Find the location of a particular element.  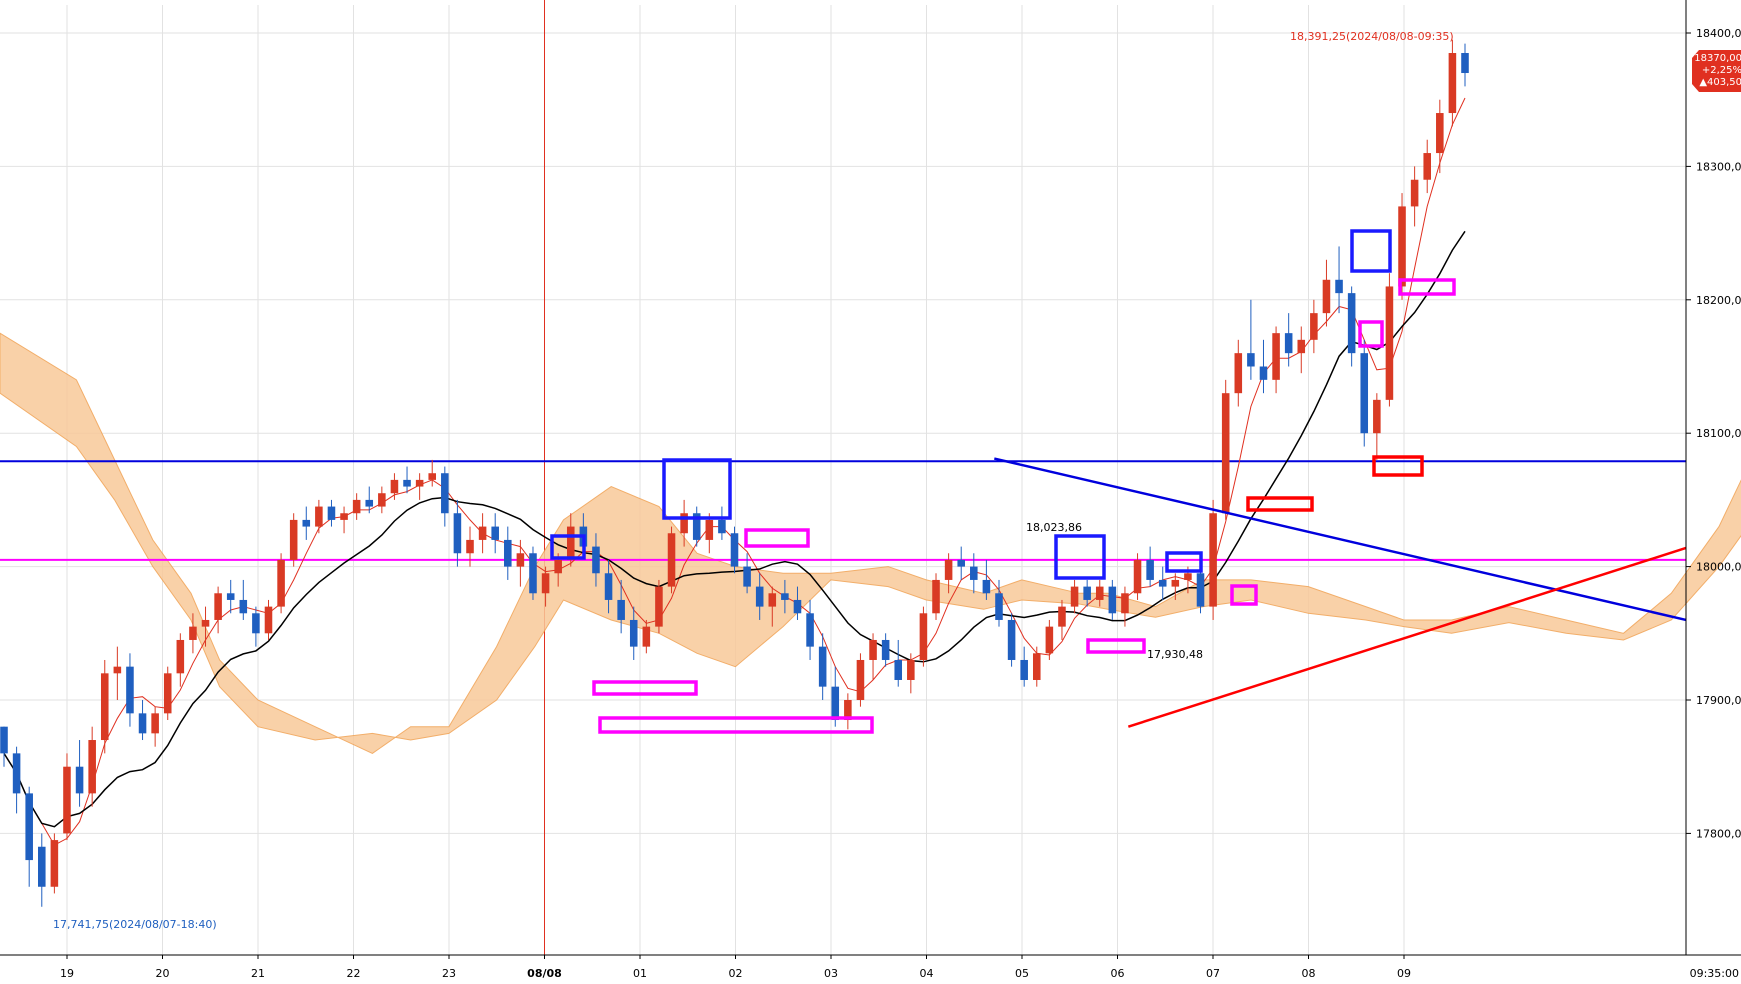

x-tick-label: 06 is located at coordinates (1118, 973).